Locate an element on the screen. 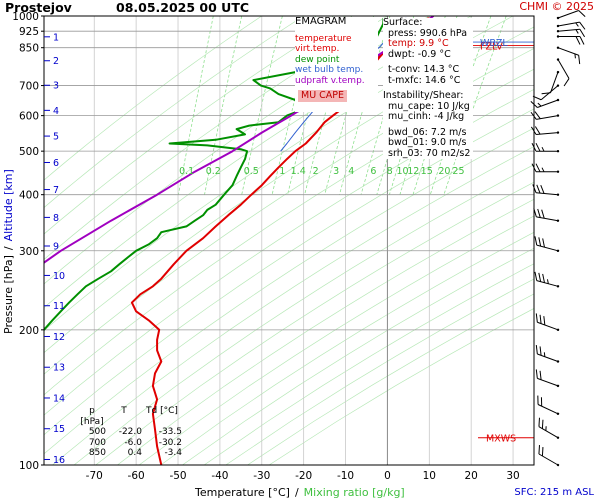 The height and width of the screenshot is (500, 600). mixing-ratio-label: 1.4 is located at coordinates (298, 171).